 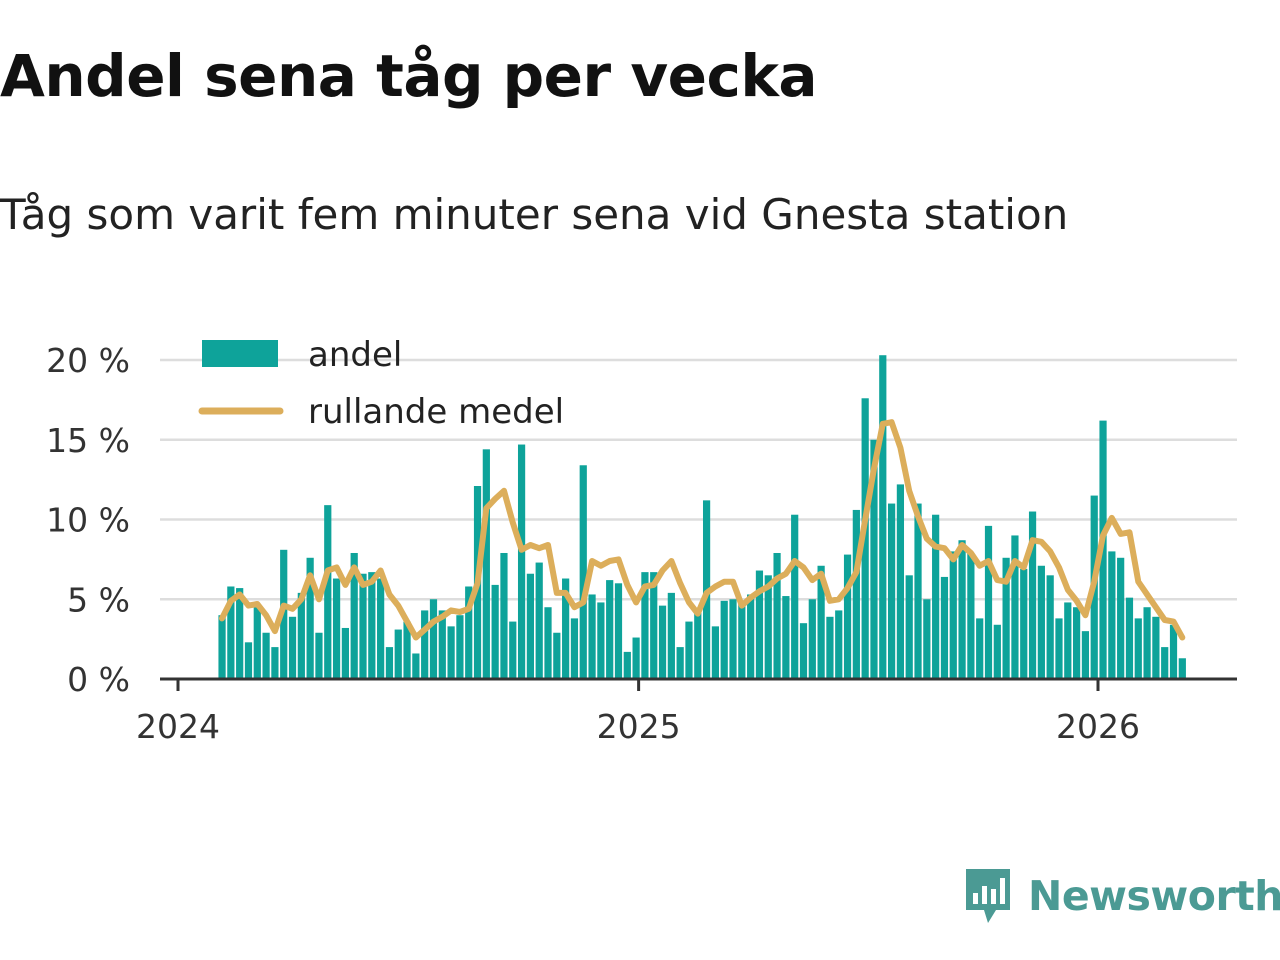 What do you see at coordinates (355, 355) in the screenshot?
I see `legend-label-bar: andel` at bounding box center [355, 355].